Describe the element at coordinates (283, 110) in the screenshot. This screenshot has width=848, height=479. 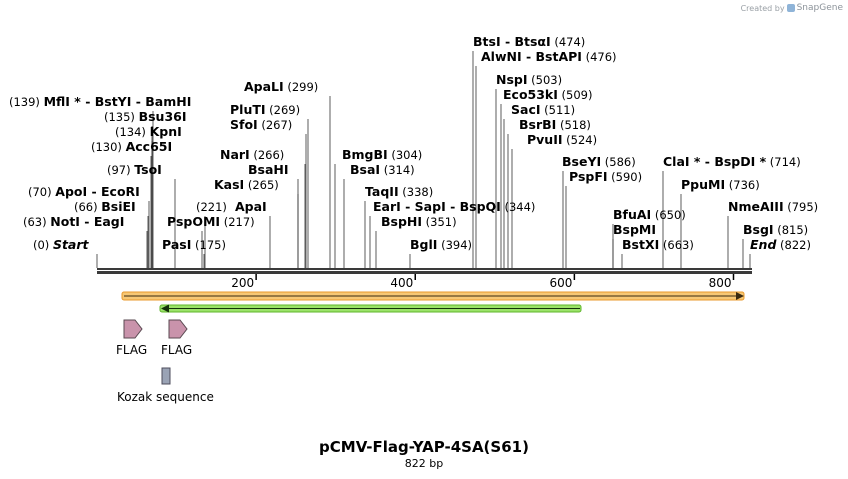
I see `site-pos-pluti: (269)` at that location.